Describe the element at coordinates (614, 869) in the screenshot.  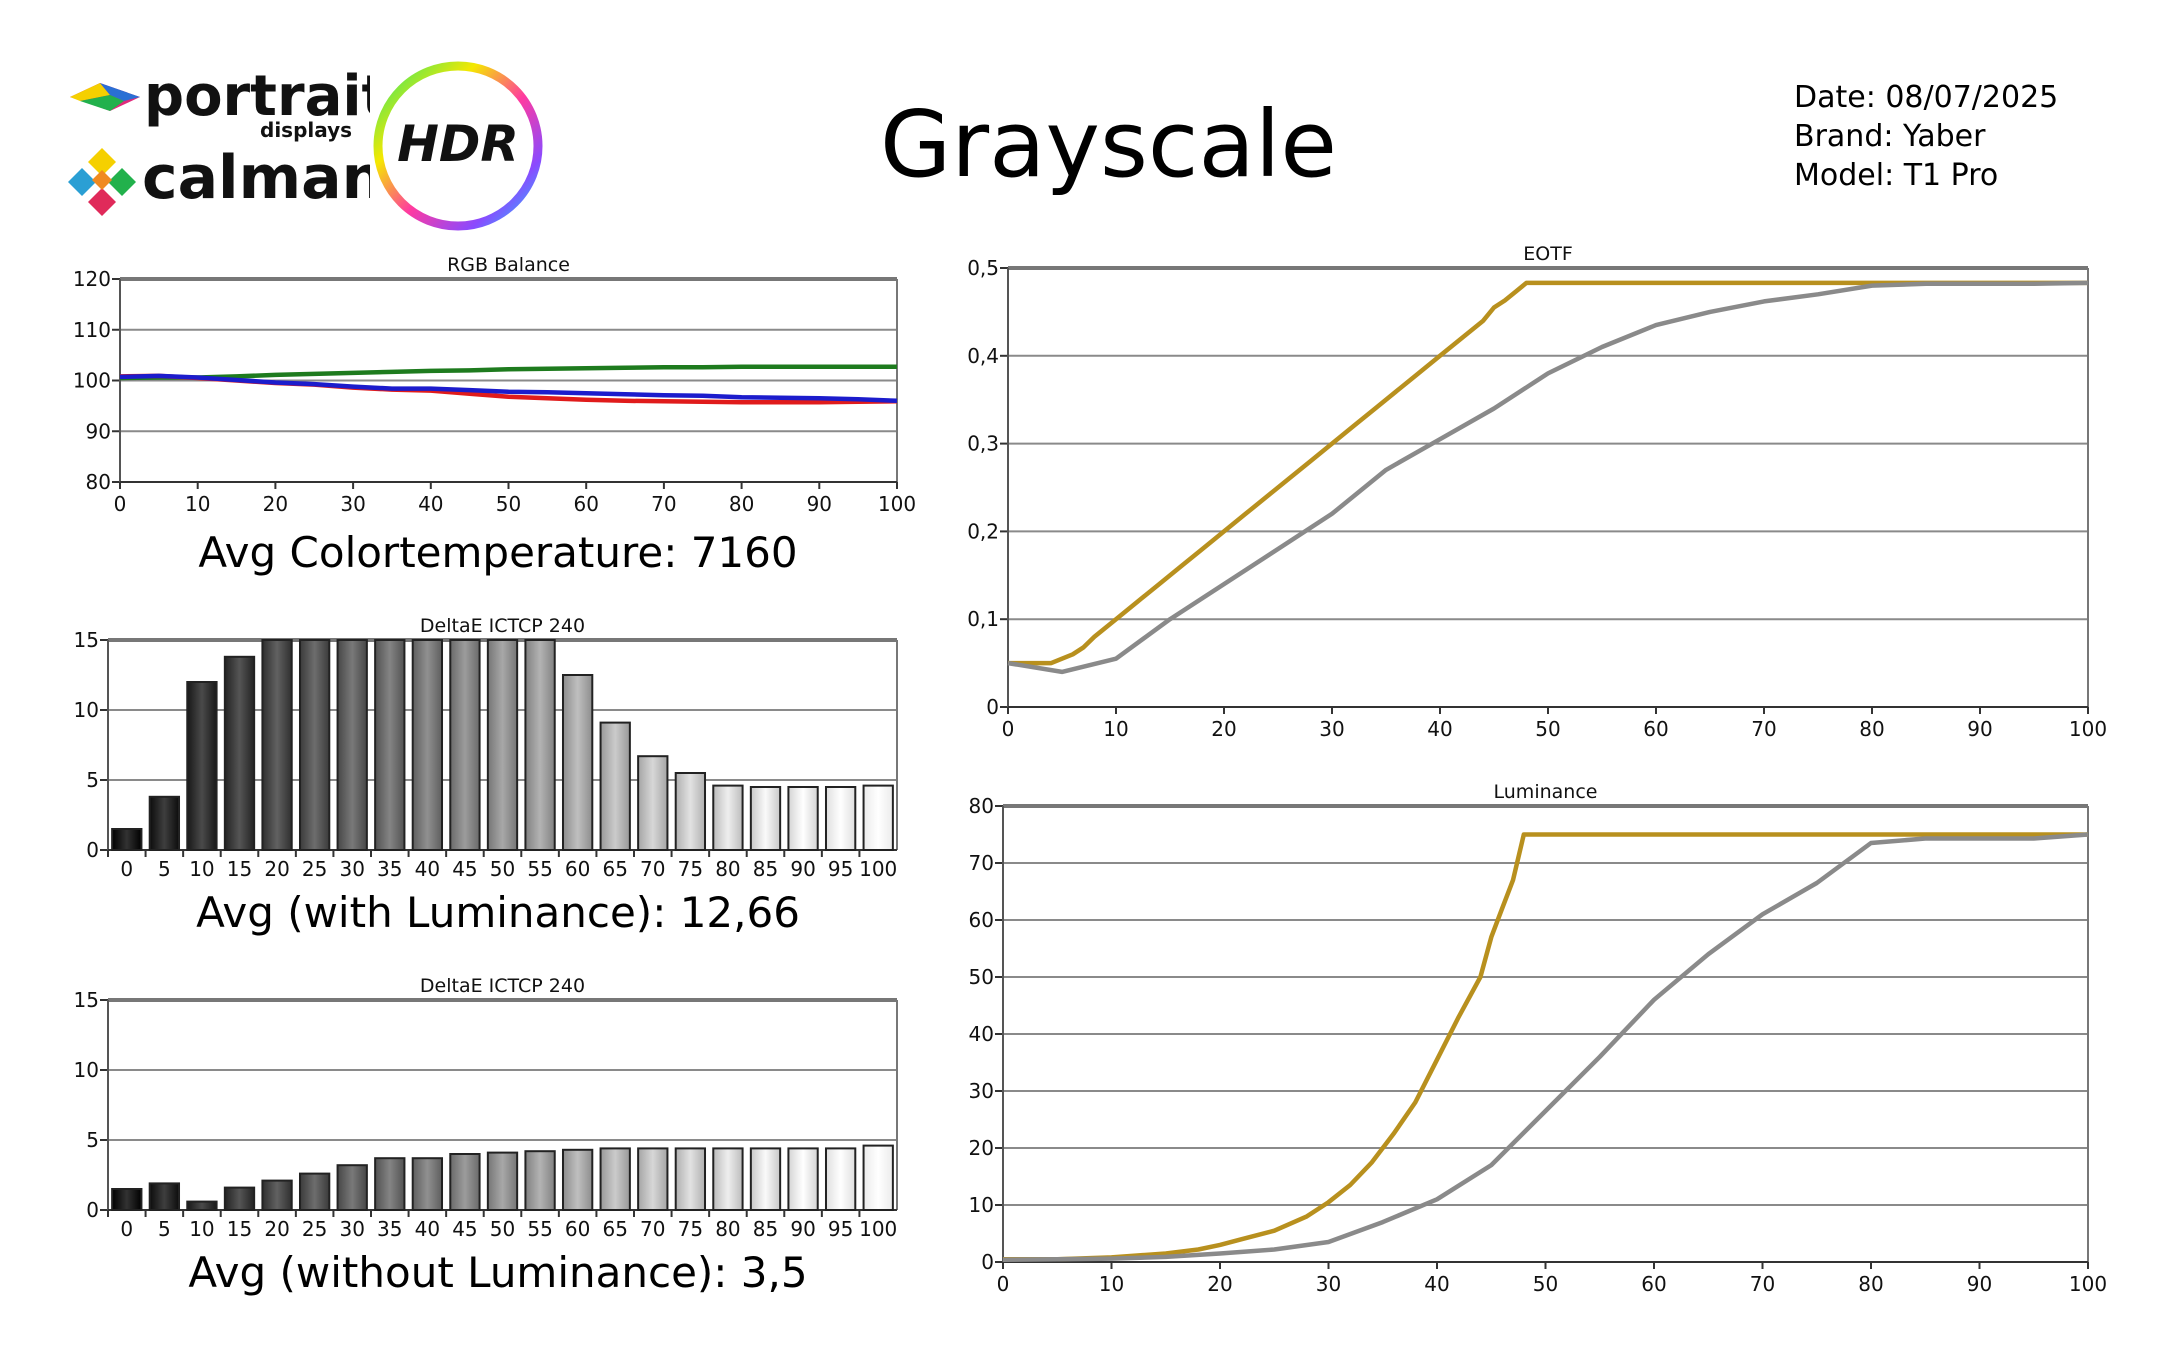
I see `de1-xtick-label: 65` at that location.